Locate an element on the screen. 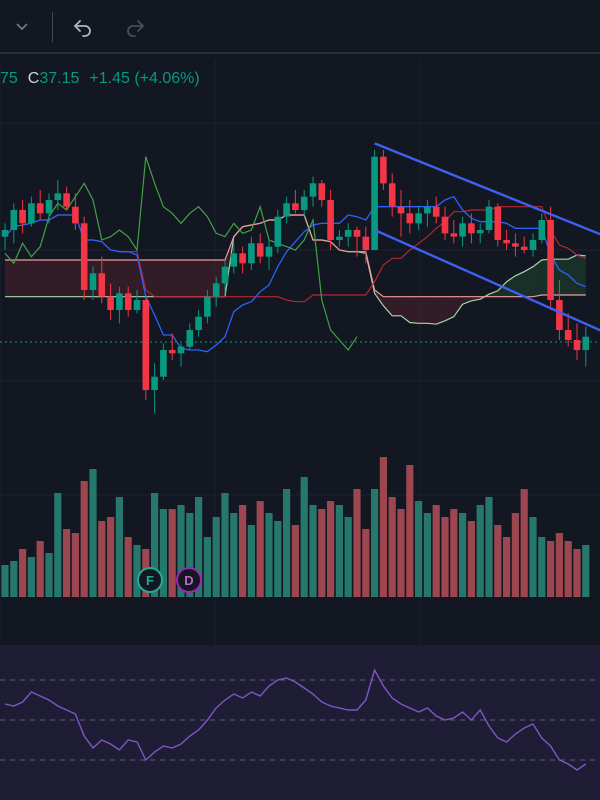 The height and width of the screenshot is (800, 600). rsi-path is located at coordinates (295, 719).